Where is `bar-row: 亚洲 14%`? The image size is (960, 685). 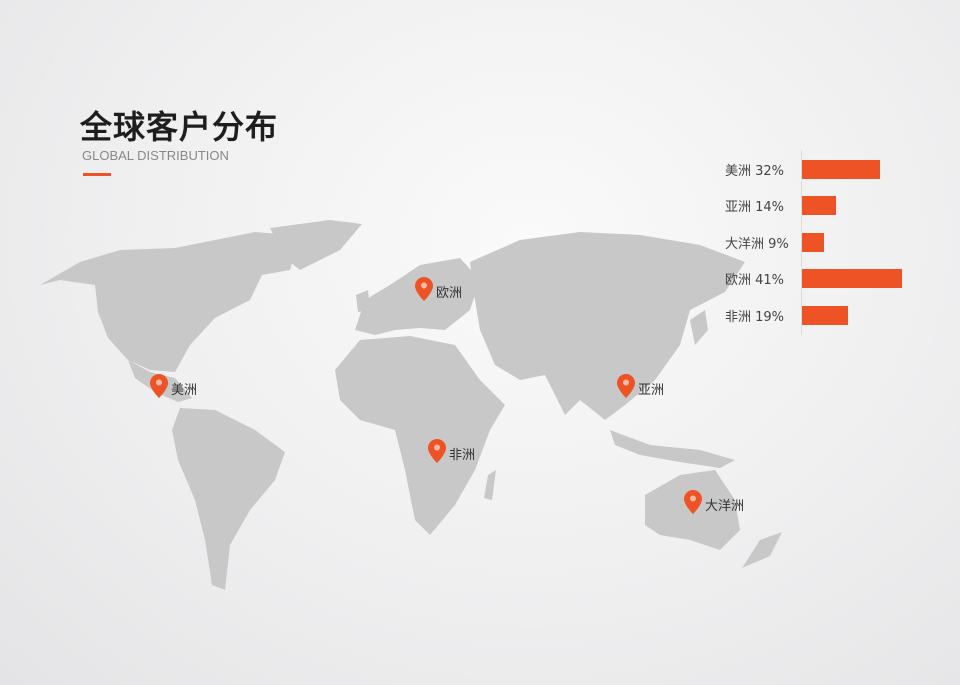 bar-row: 亚洲 14% is located at coordinates (768, 206).